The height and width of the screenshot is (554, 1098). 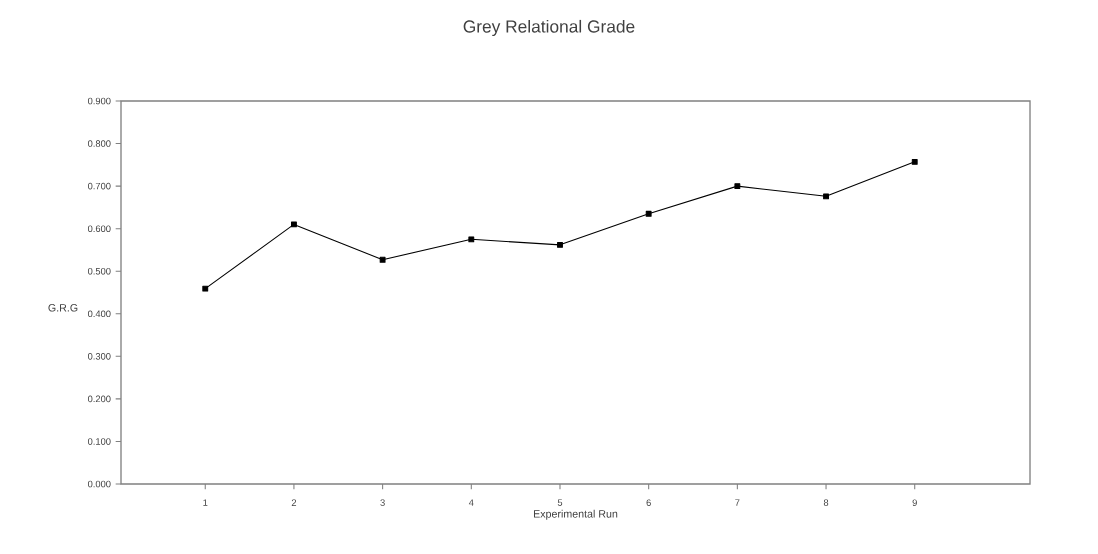 What do you see at coordinates (471, 502) in the screenshot?
I see `x-tick-label: 4` at bounding box center [471, 502].